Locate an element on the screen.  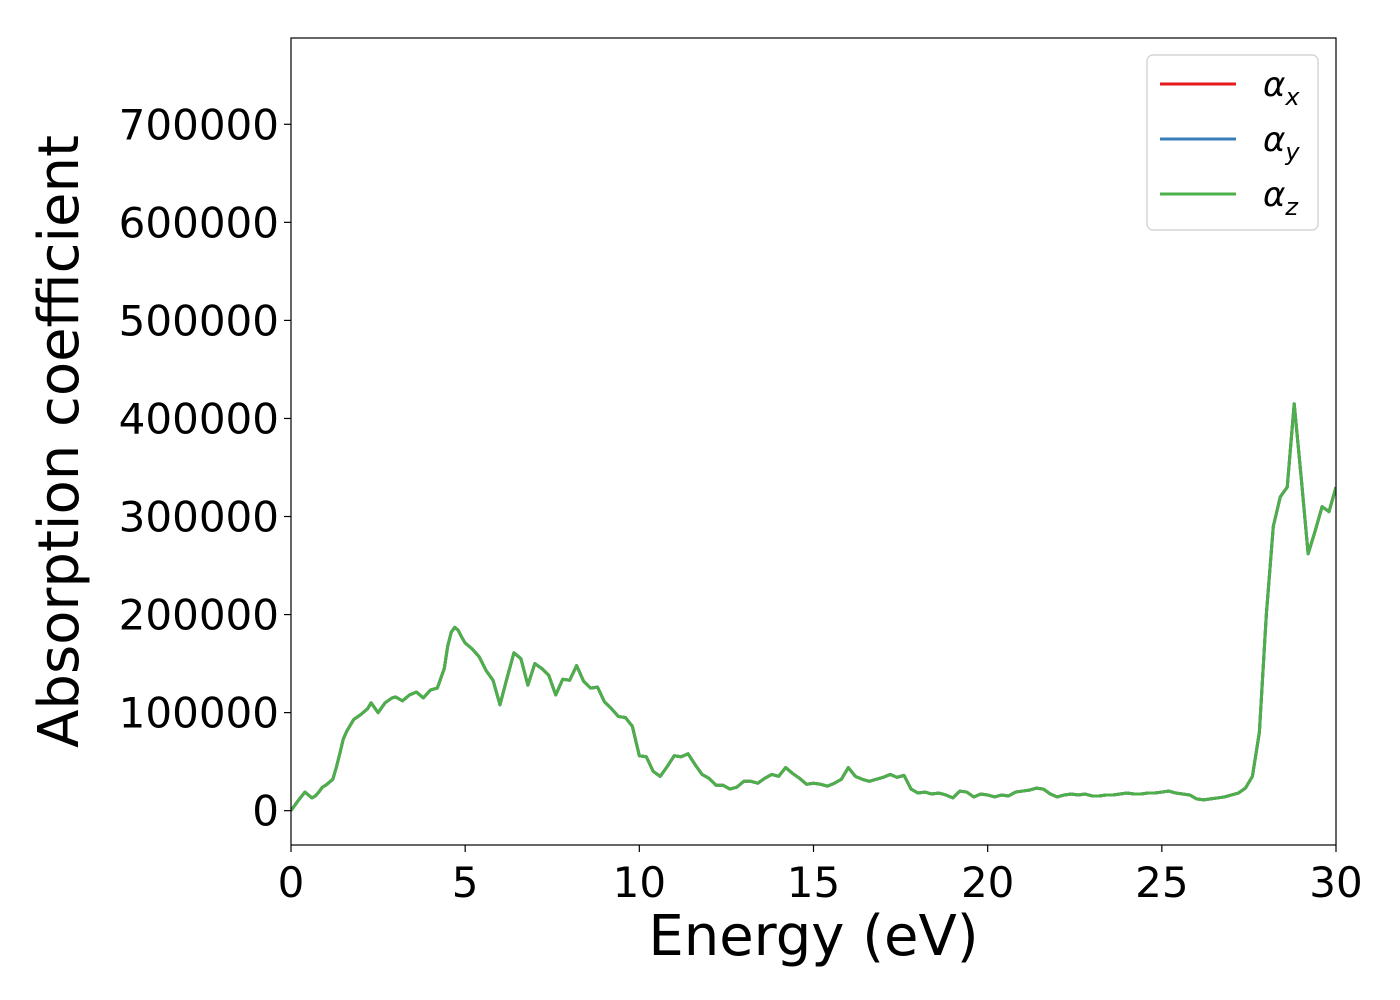
y-tick-label: 100000 is located at coordinates (199, 713).